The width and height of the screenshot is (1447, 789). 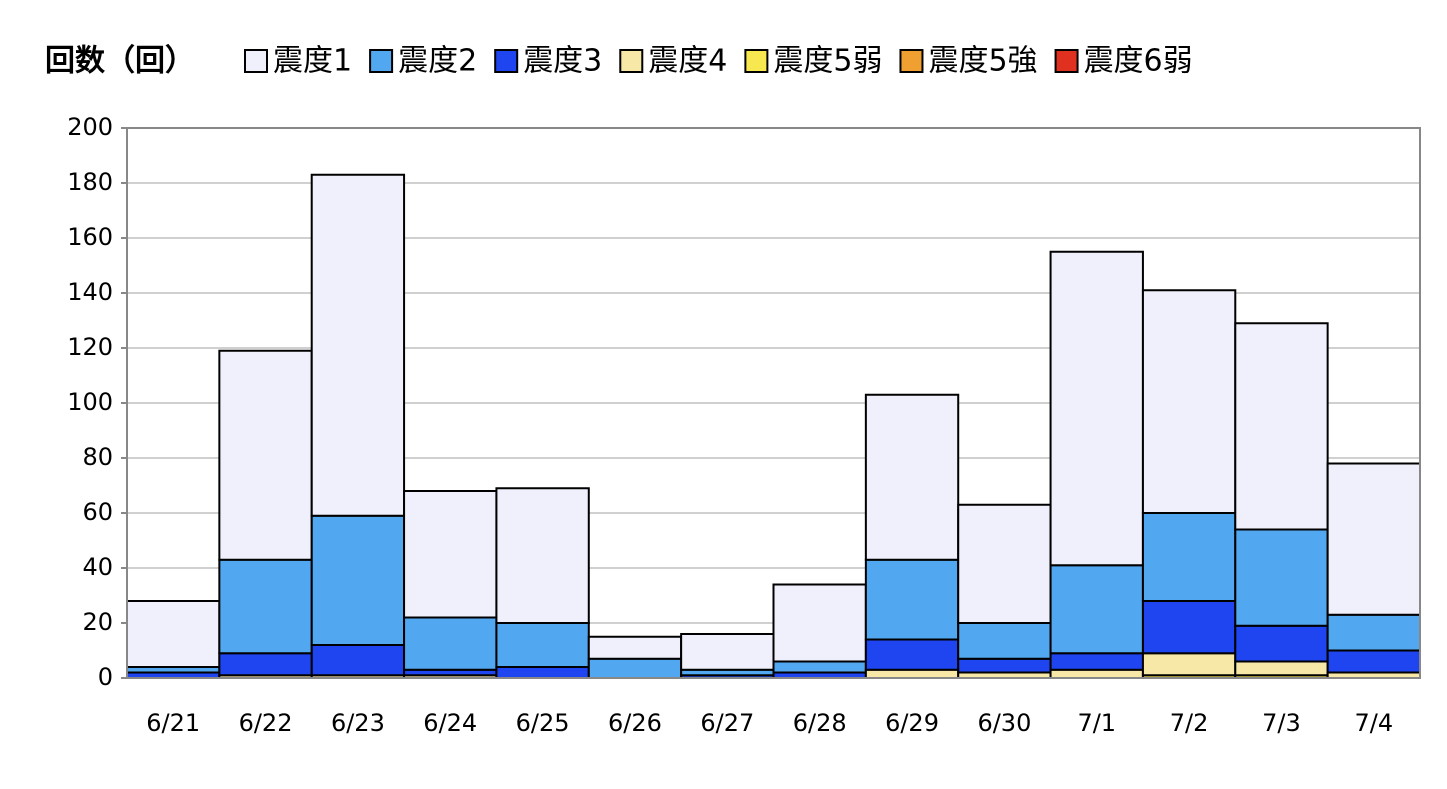 I want to click on y-tick-label: 120, so click(x=90, y=347).